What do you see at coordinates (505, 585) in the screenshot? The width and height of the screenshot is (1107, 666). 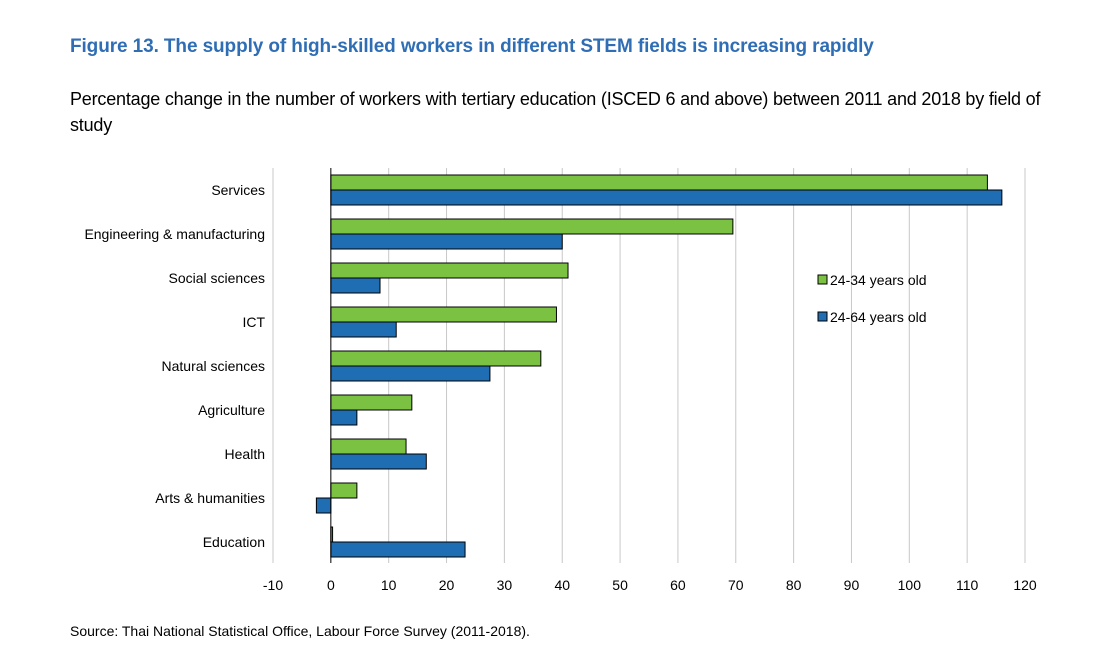 I see `x-tick-label: 30` at bounding box center [505, 585].